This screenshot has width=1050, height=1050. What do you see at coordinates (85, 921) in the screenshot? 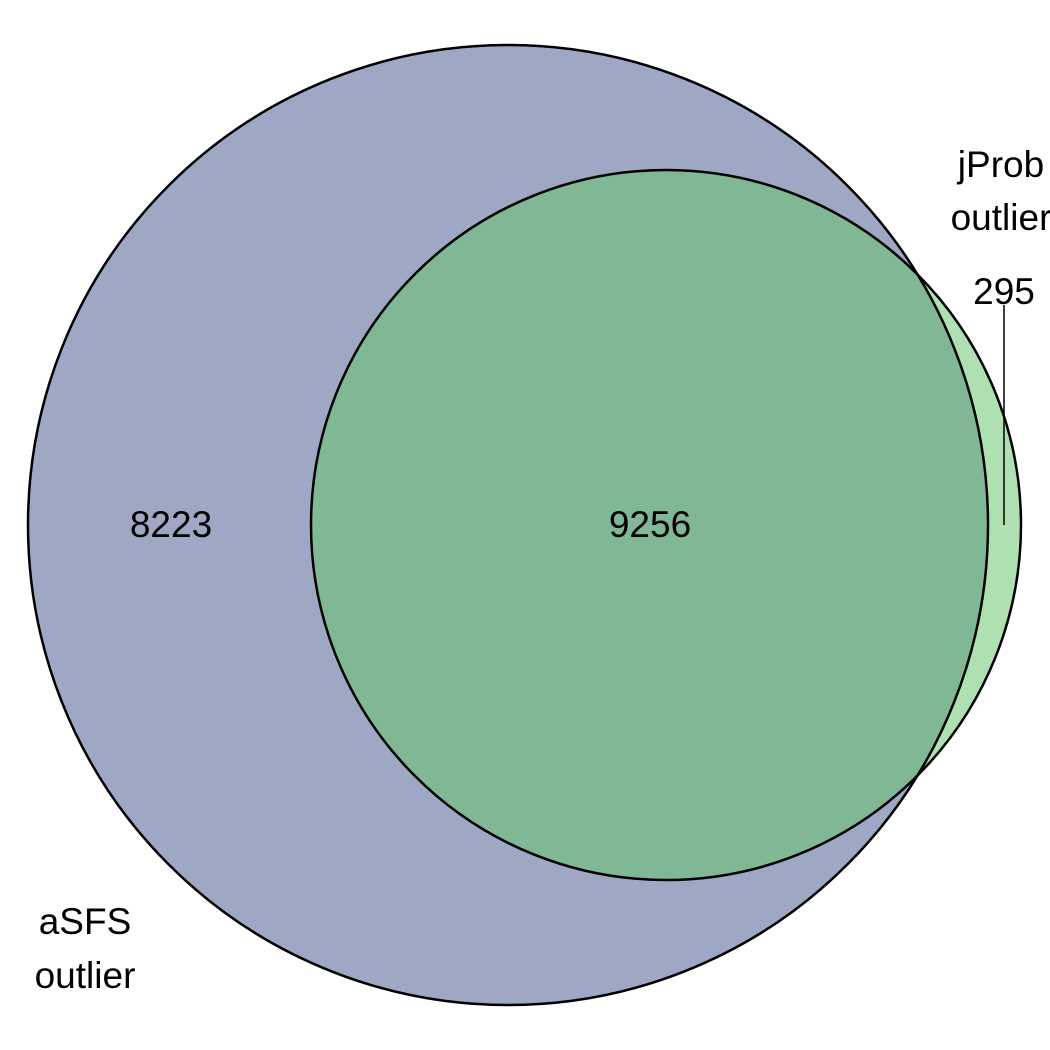
I see `set-label-asfs-line1: aSFS` at bounding box center [85, 921].